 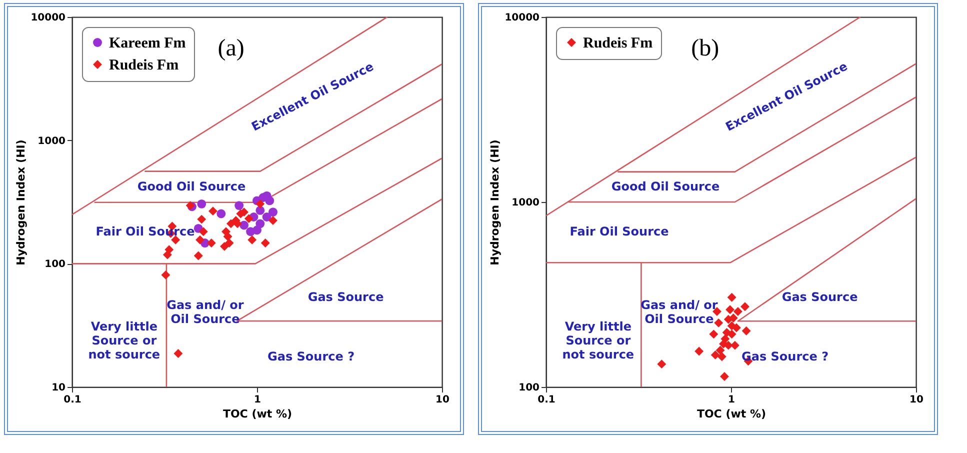 What do you see at coordinates (231, 48) in the screenshot?
I see `annotation: (a)` at bounding box center [231, 48].